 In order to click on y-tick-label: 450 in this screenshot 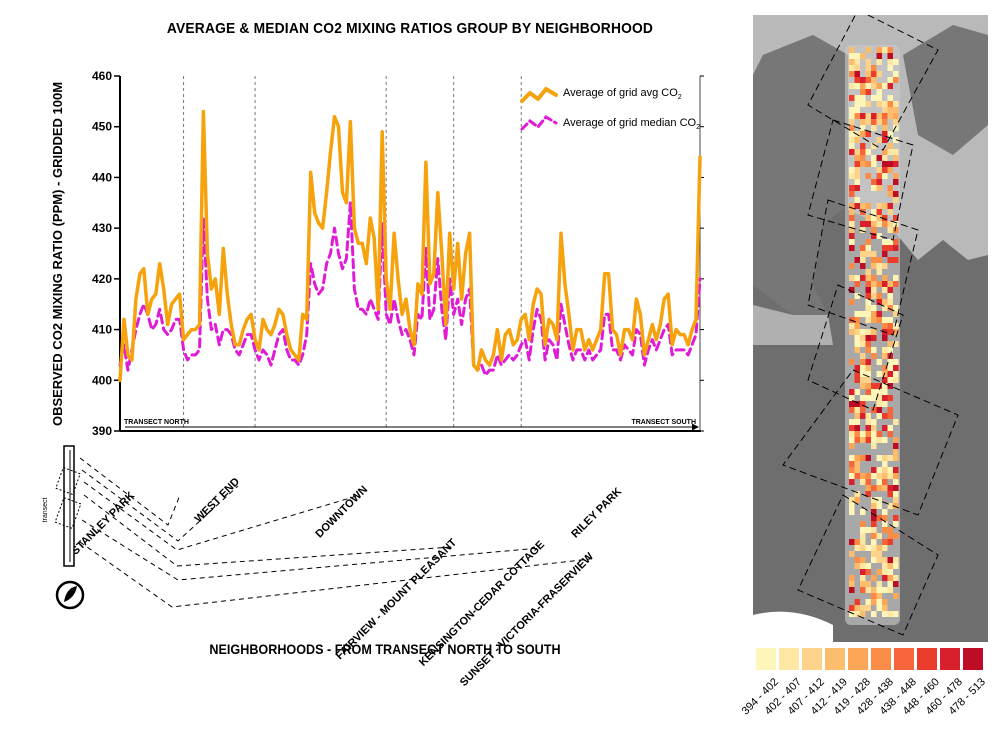, I will do `click(102, 127)`.